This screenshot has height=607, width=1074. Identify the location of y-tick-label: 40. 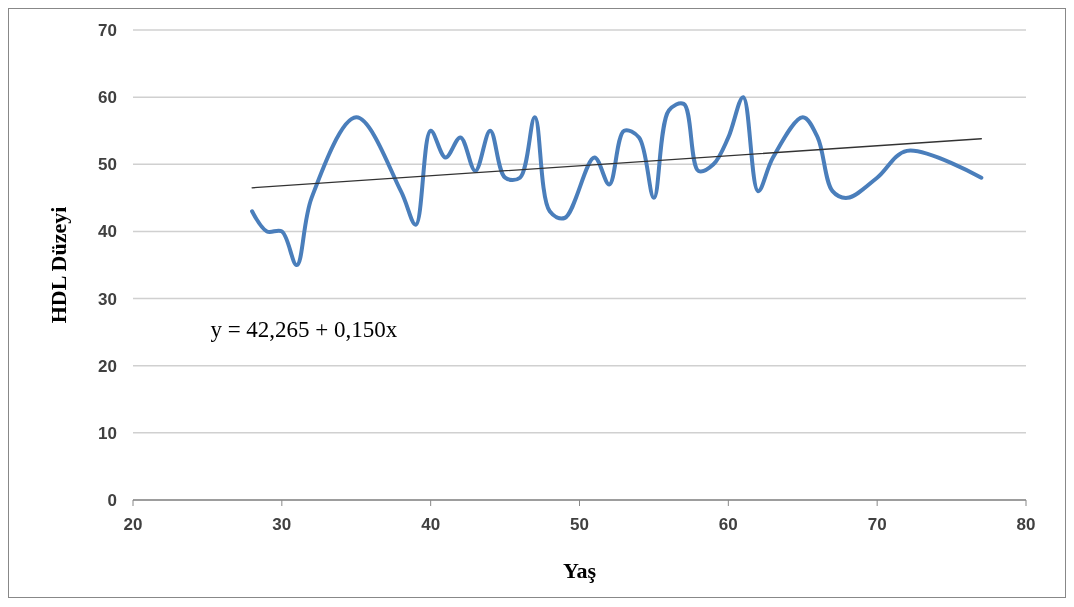
(107, 232).